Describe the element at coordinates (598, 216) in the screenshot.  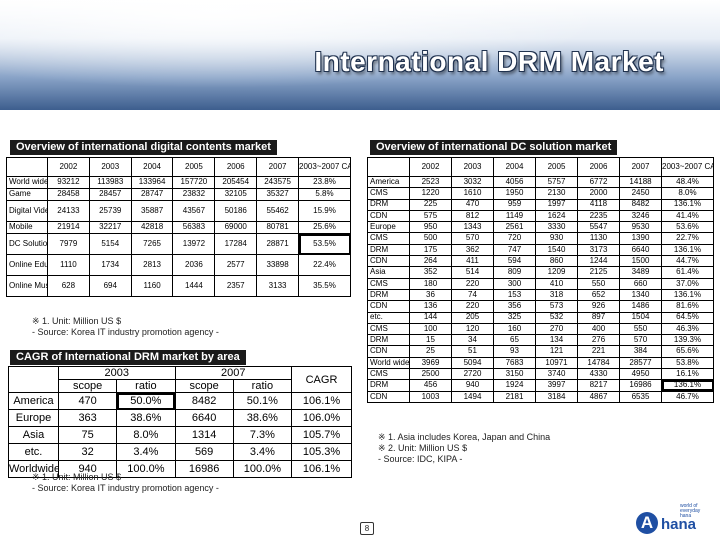
I see `dc-solution-cell: 2235` at that location.